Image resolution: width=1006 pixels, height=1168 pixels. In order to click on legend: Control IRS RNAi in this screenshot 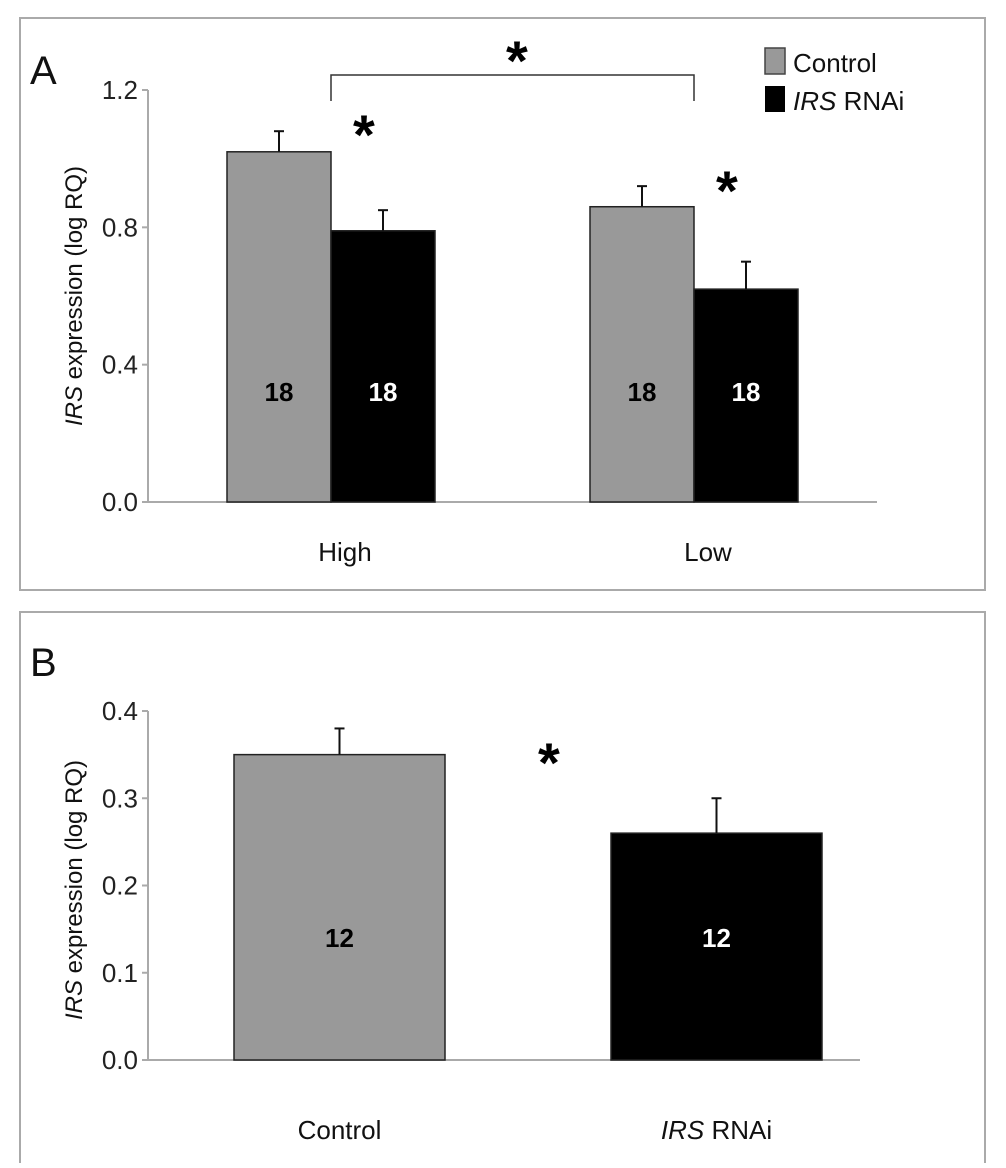, I will do `click(834, 81)`.